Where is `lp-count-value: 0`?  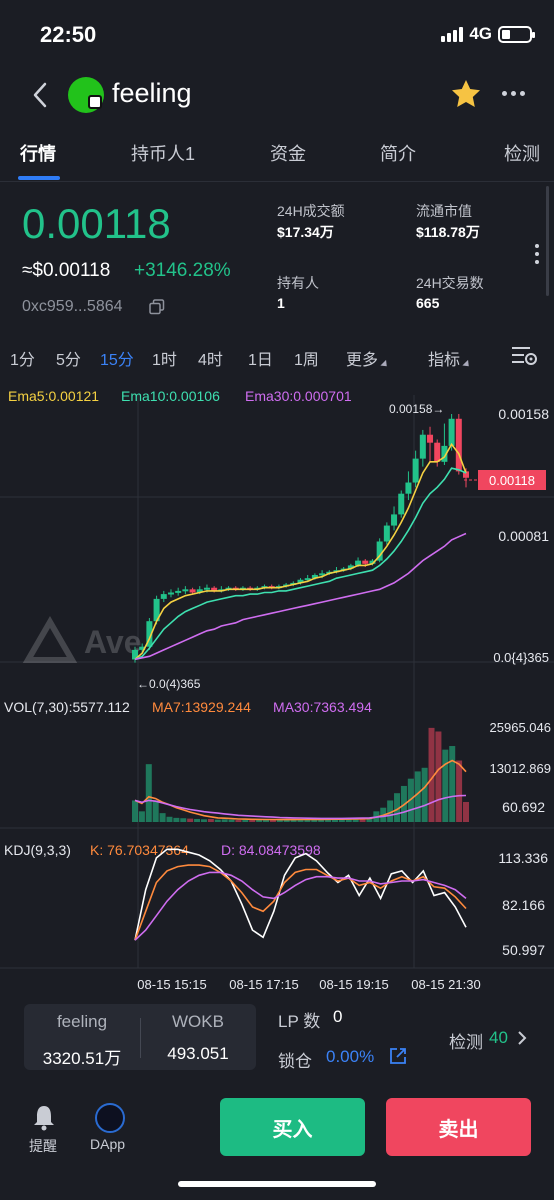
lp-count-value: 0 is located at coordinates (338, 1016).